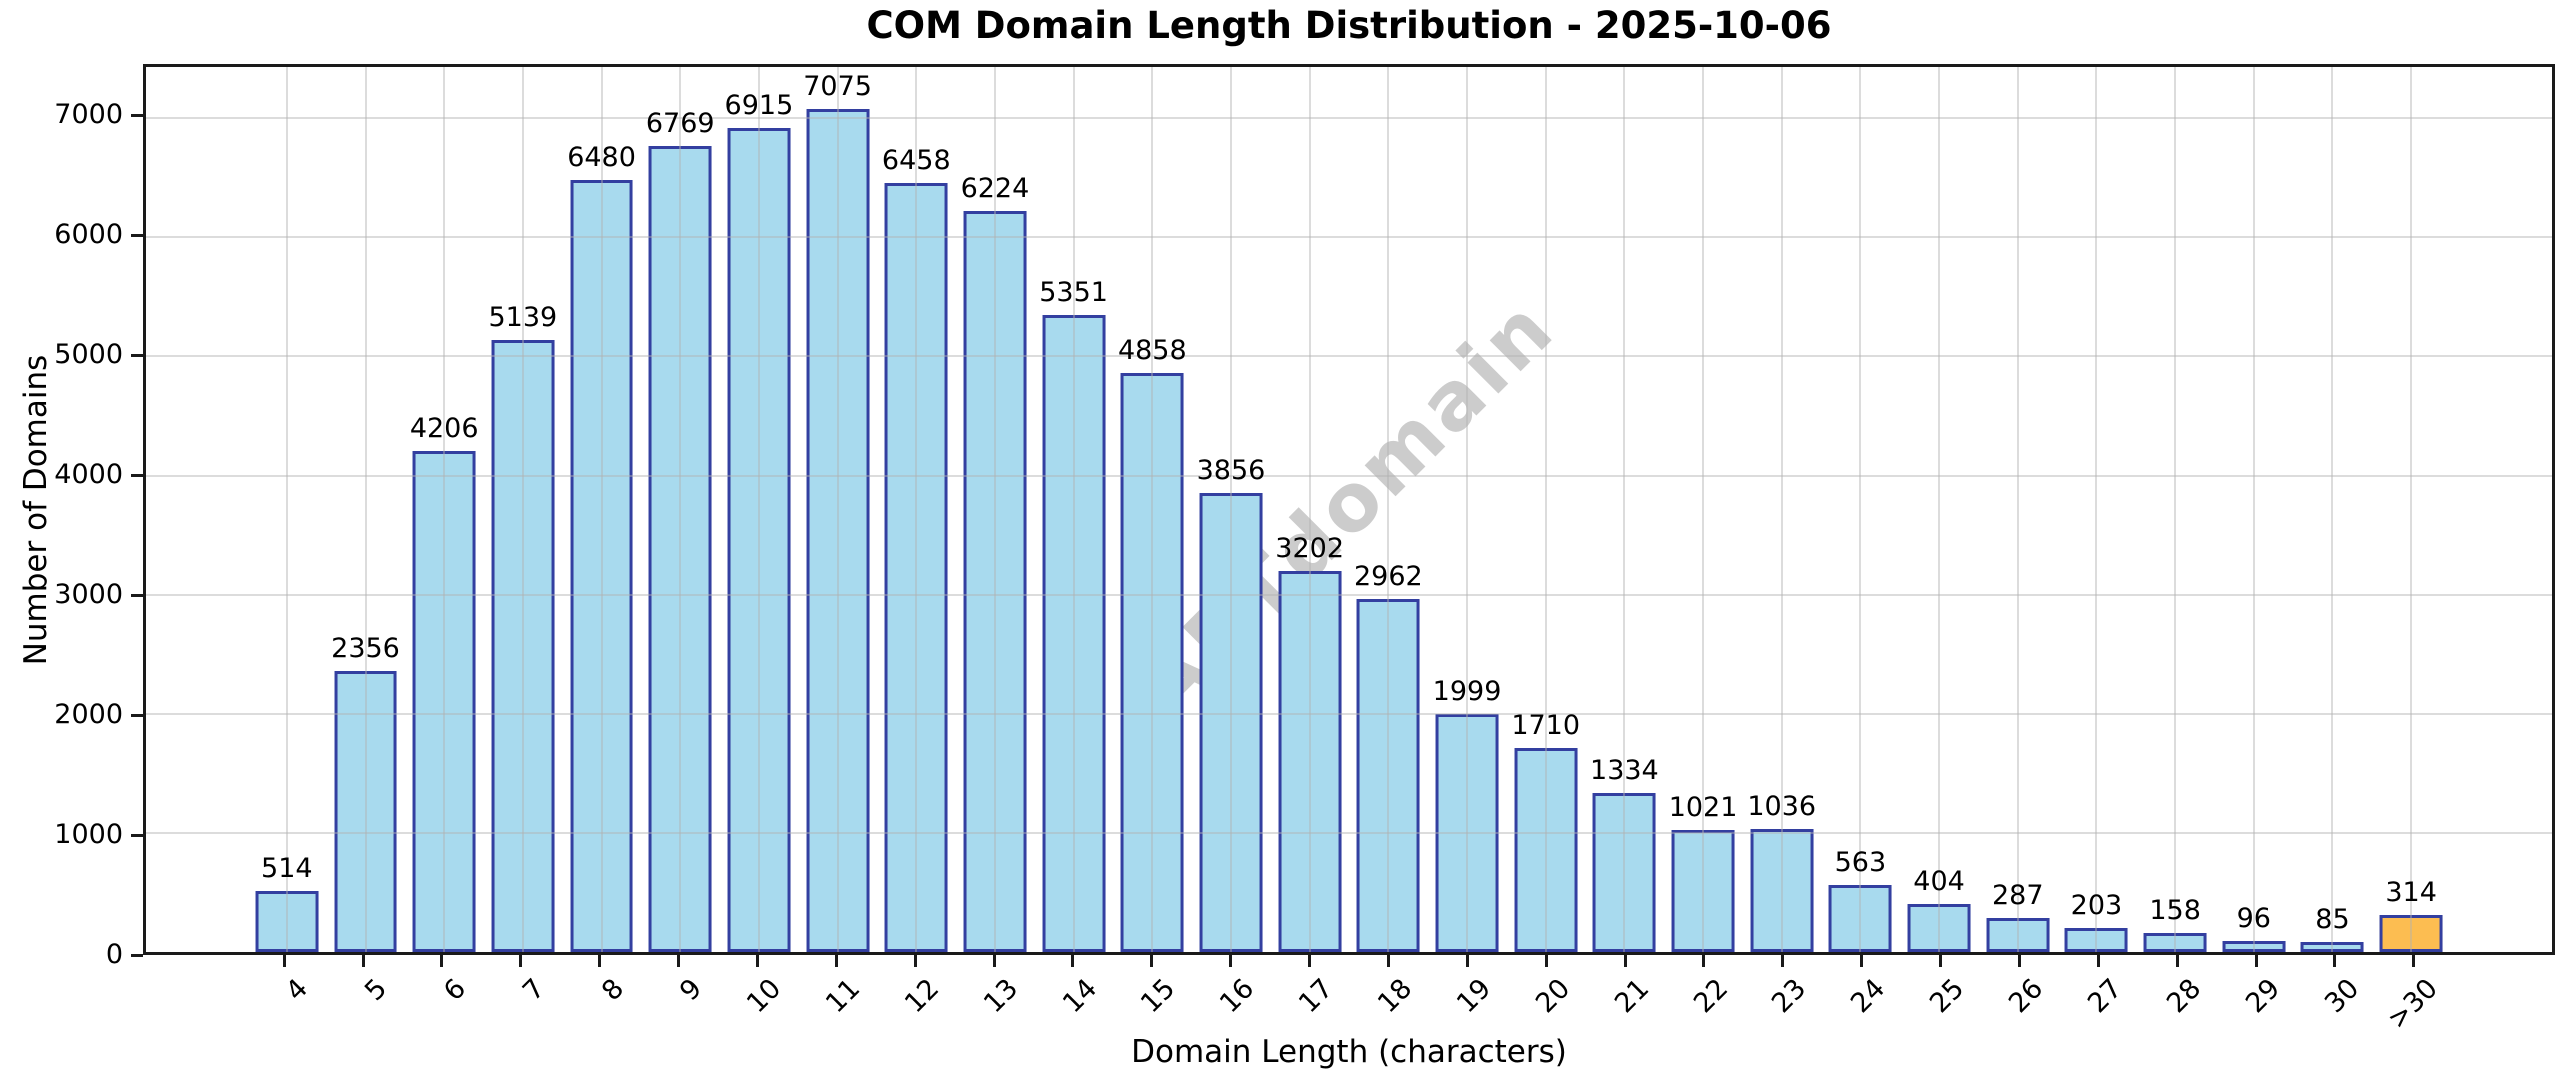 Image resolution: width=2560 pixels, height=1087 pixels. Describe the element at coordinates (365, 649) in the screenshot. I see `bar-value-label-5: 2356` at that location.